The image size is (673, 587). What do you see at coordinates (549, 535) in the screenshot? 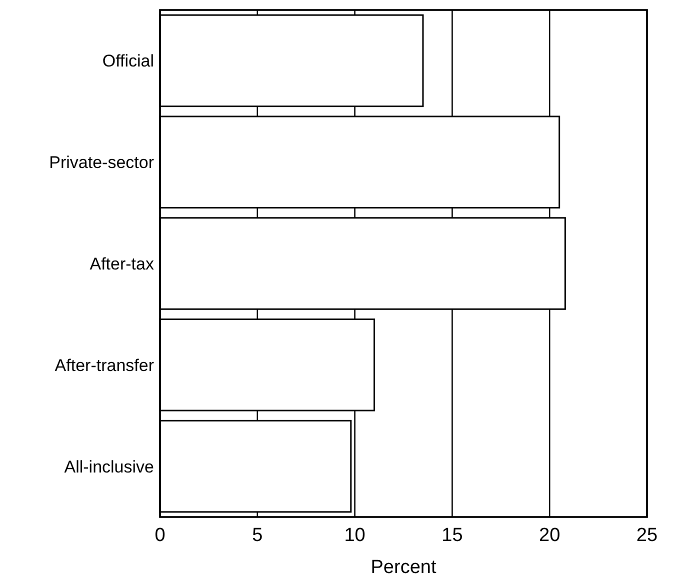
I see `x-tick-label: 20` at bounding box center [549, 535].